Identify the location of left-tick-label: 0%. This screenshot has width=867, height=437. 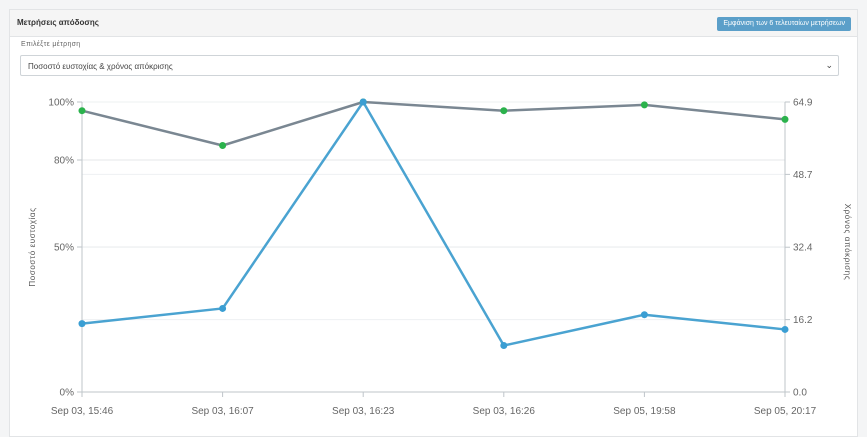
(67, 393).